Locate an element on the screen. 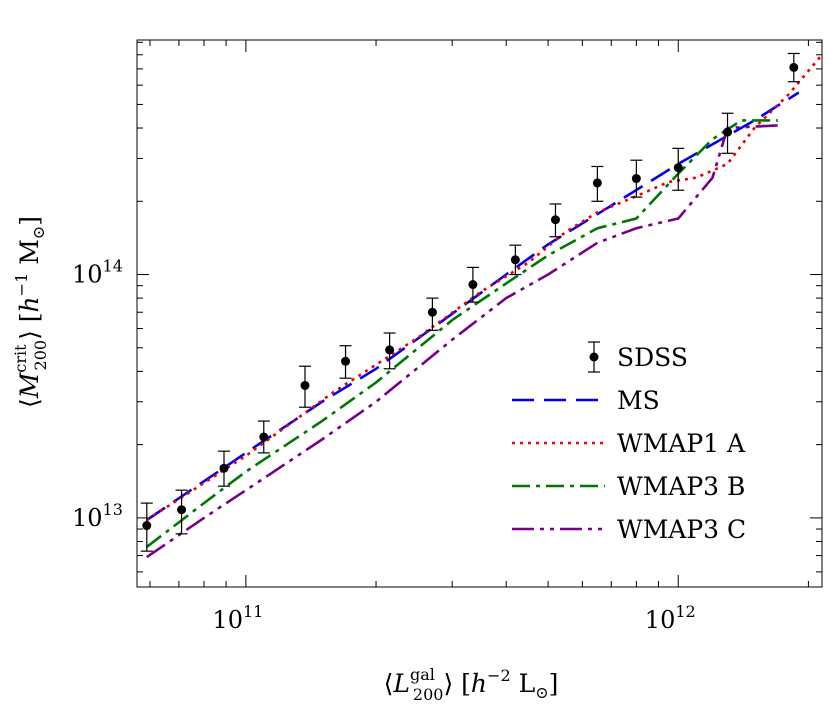  y-tick-label: 1014 is located at coordinates (97, 273).